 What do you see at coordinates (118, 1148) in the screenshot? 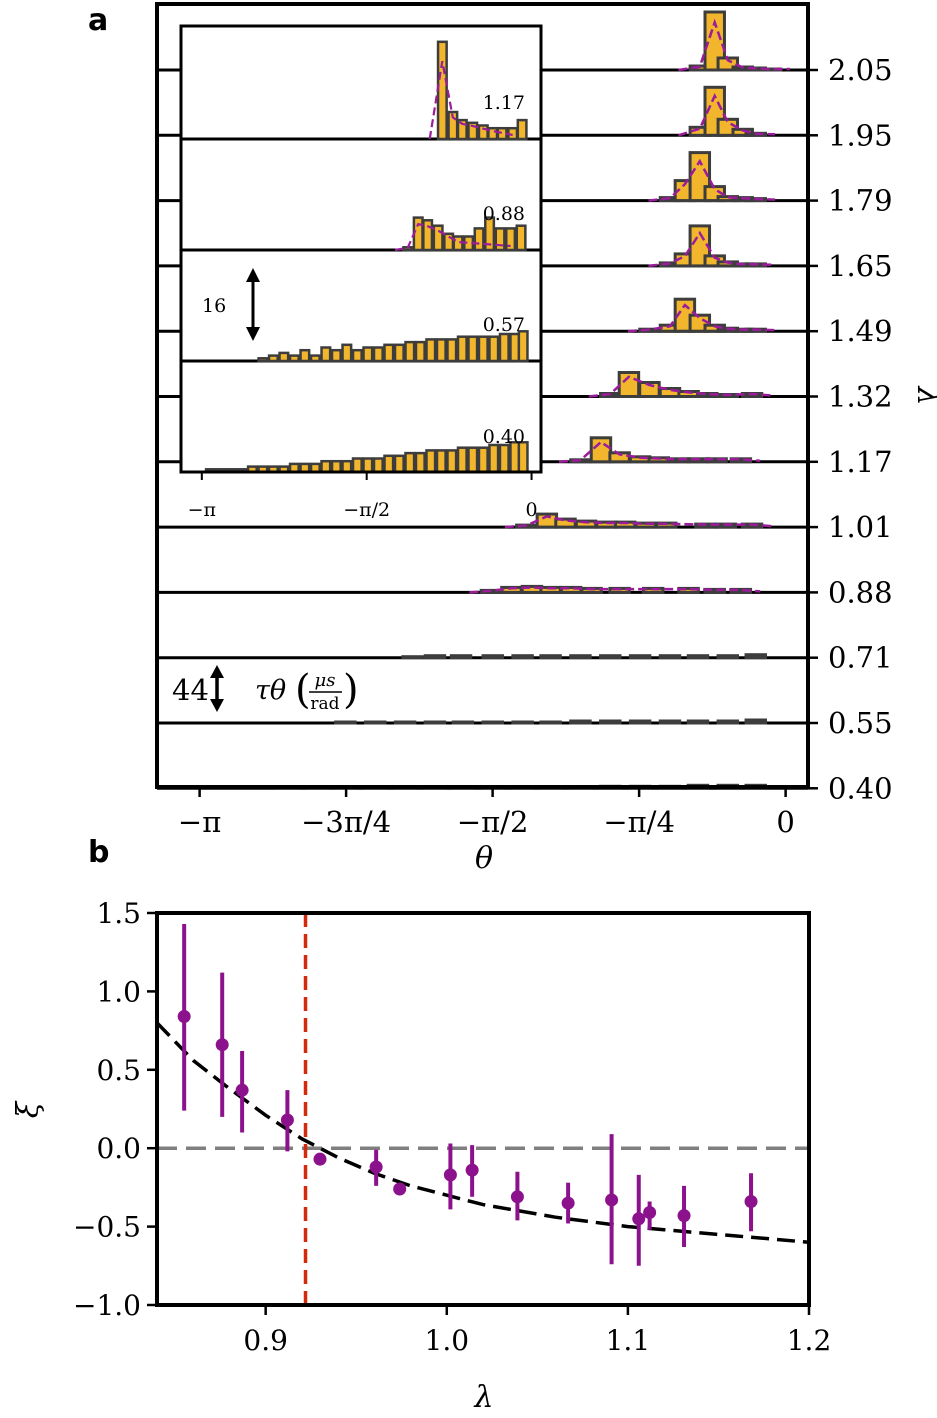
I see `panel-b-y-tick-label-3: 0.0` at bounding box center [118, 1148].